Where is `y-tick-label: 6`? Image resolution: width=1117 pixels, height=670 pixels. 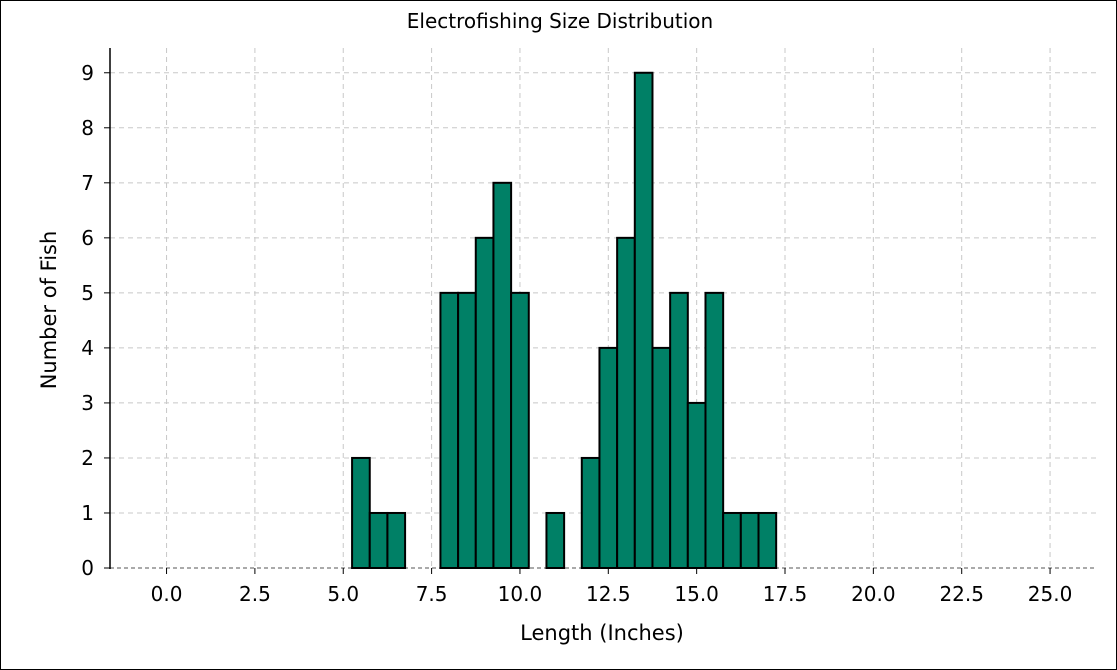
y-tick-label: 6 is located at coordinates (87, 238).